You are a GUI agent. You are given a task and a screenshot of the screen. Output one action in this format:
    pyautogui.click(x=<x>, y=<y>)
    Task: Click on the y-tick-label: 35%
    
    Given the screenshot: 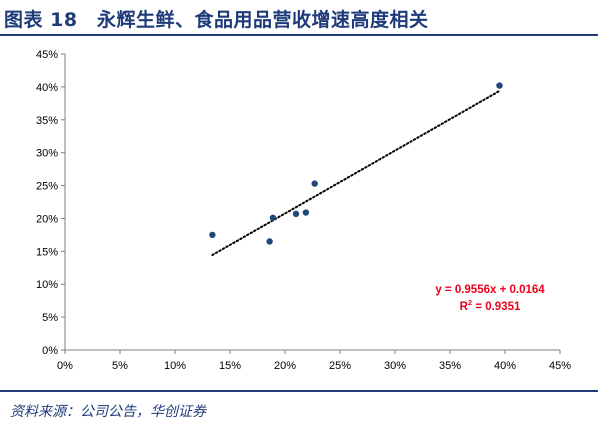 What is the action you would take?
    pyautogui.click(x=47, y=121)
    